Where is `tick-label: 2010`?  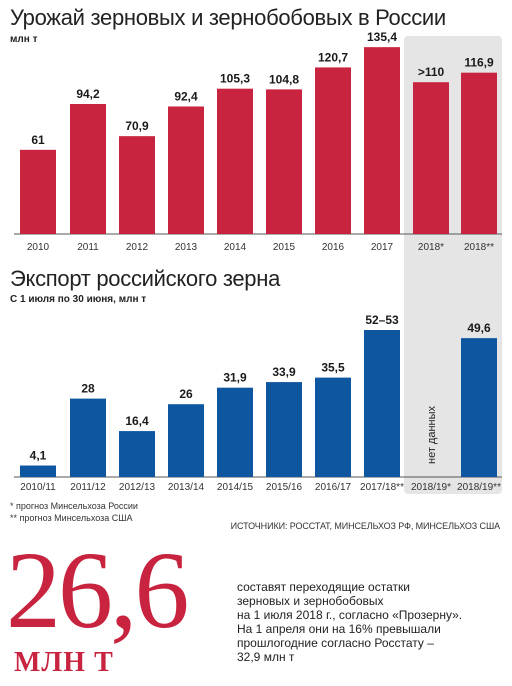 tick-label: 2010 is located at coordinates (38, 247).